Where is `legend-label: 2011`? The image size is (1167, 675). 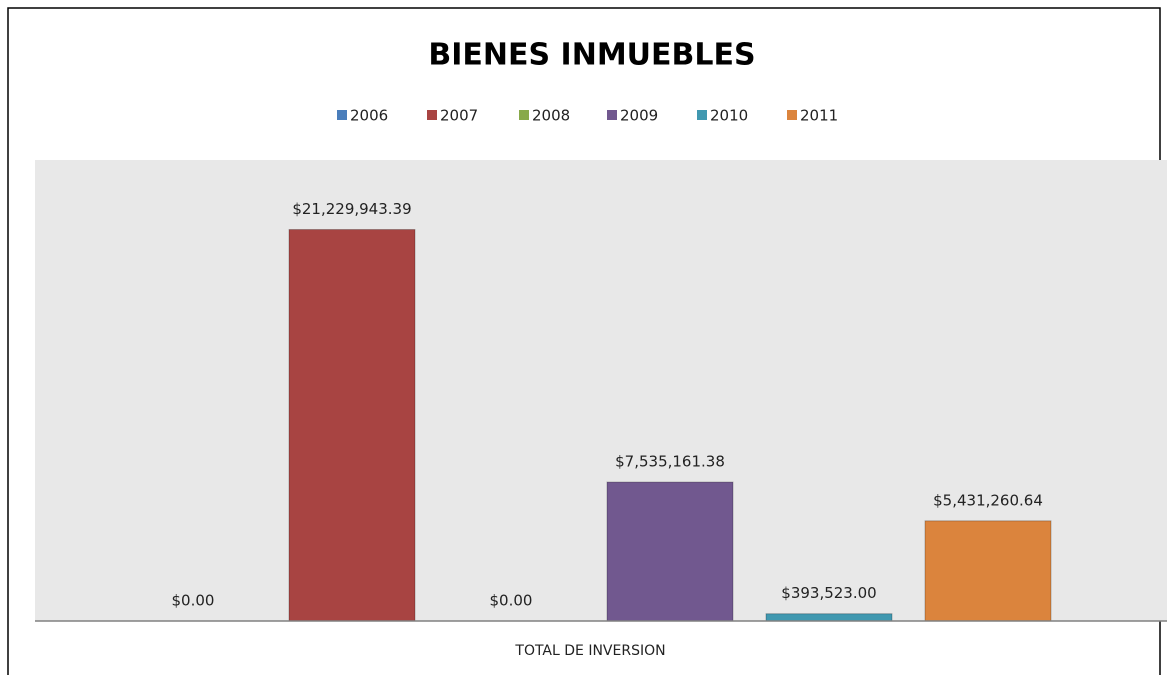 legend-label: 2011 is located at coordinates (819, 116).